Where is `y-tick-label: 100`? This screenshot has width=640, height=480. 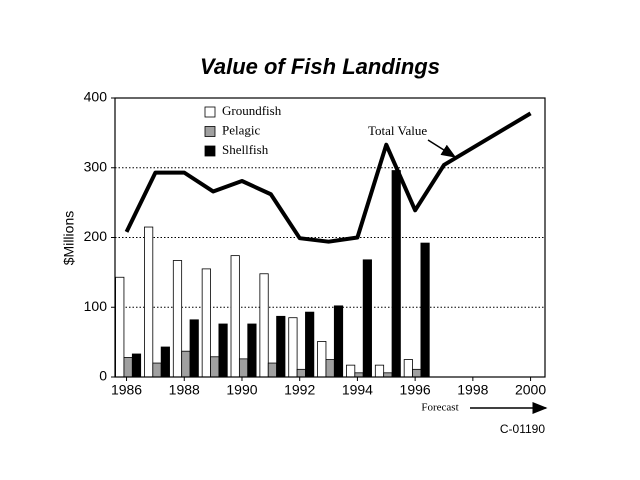
y-tick-label: 100 is located at coordinates (96, 306).